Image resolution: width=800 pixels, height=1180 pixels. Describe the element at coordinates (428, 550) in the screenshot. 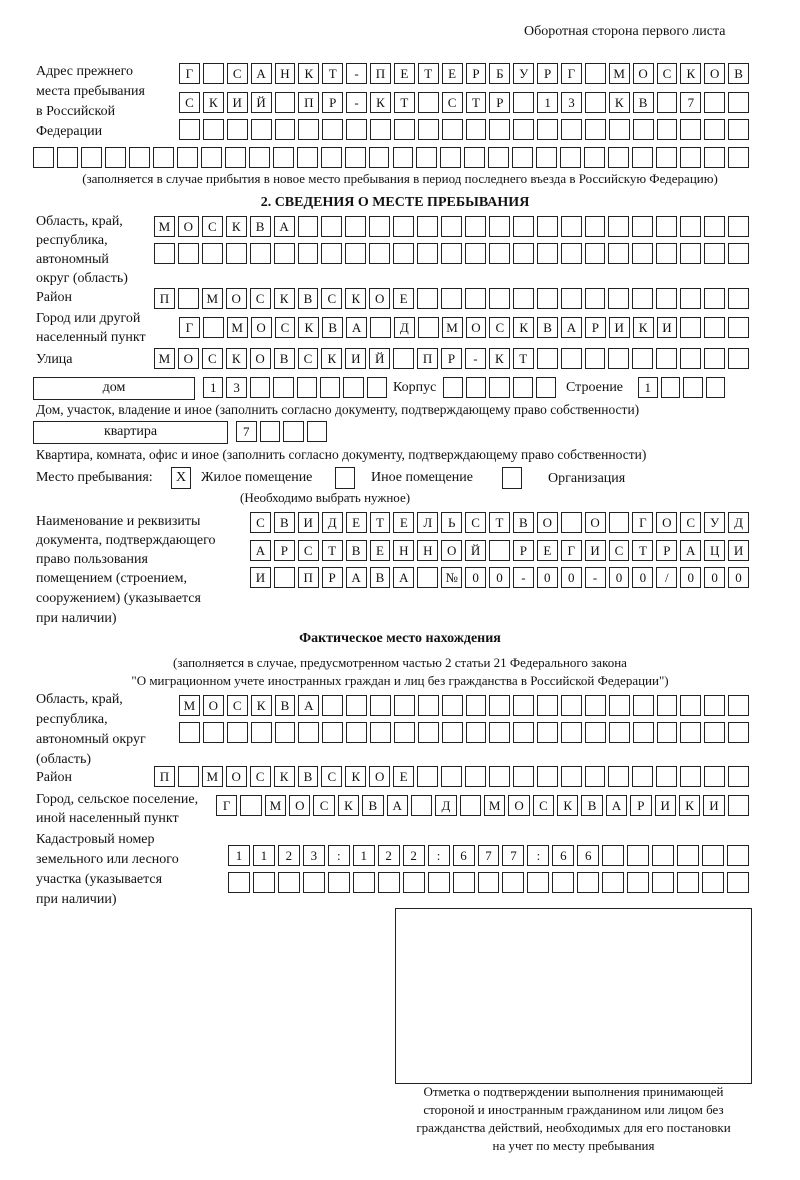

I see `char-cell: Н` at that location.